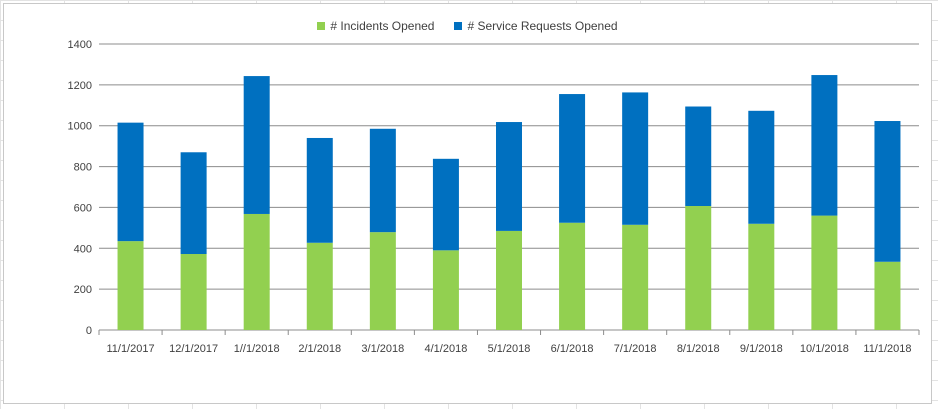 This screenshot has width=938, height=409. Describe the element at coordinates (83, 208) in the screenshot. I see `y-tick-label: 600` at that location.